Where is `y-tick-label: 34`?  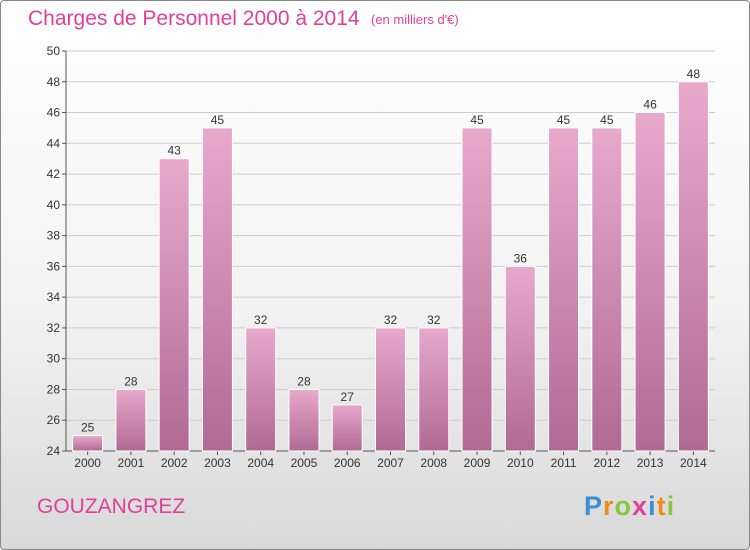
y-tick-label: 34 is located at coordinates (54, 297).